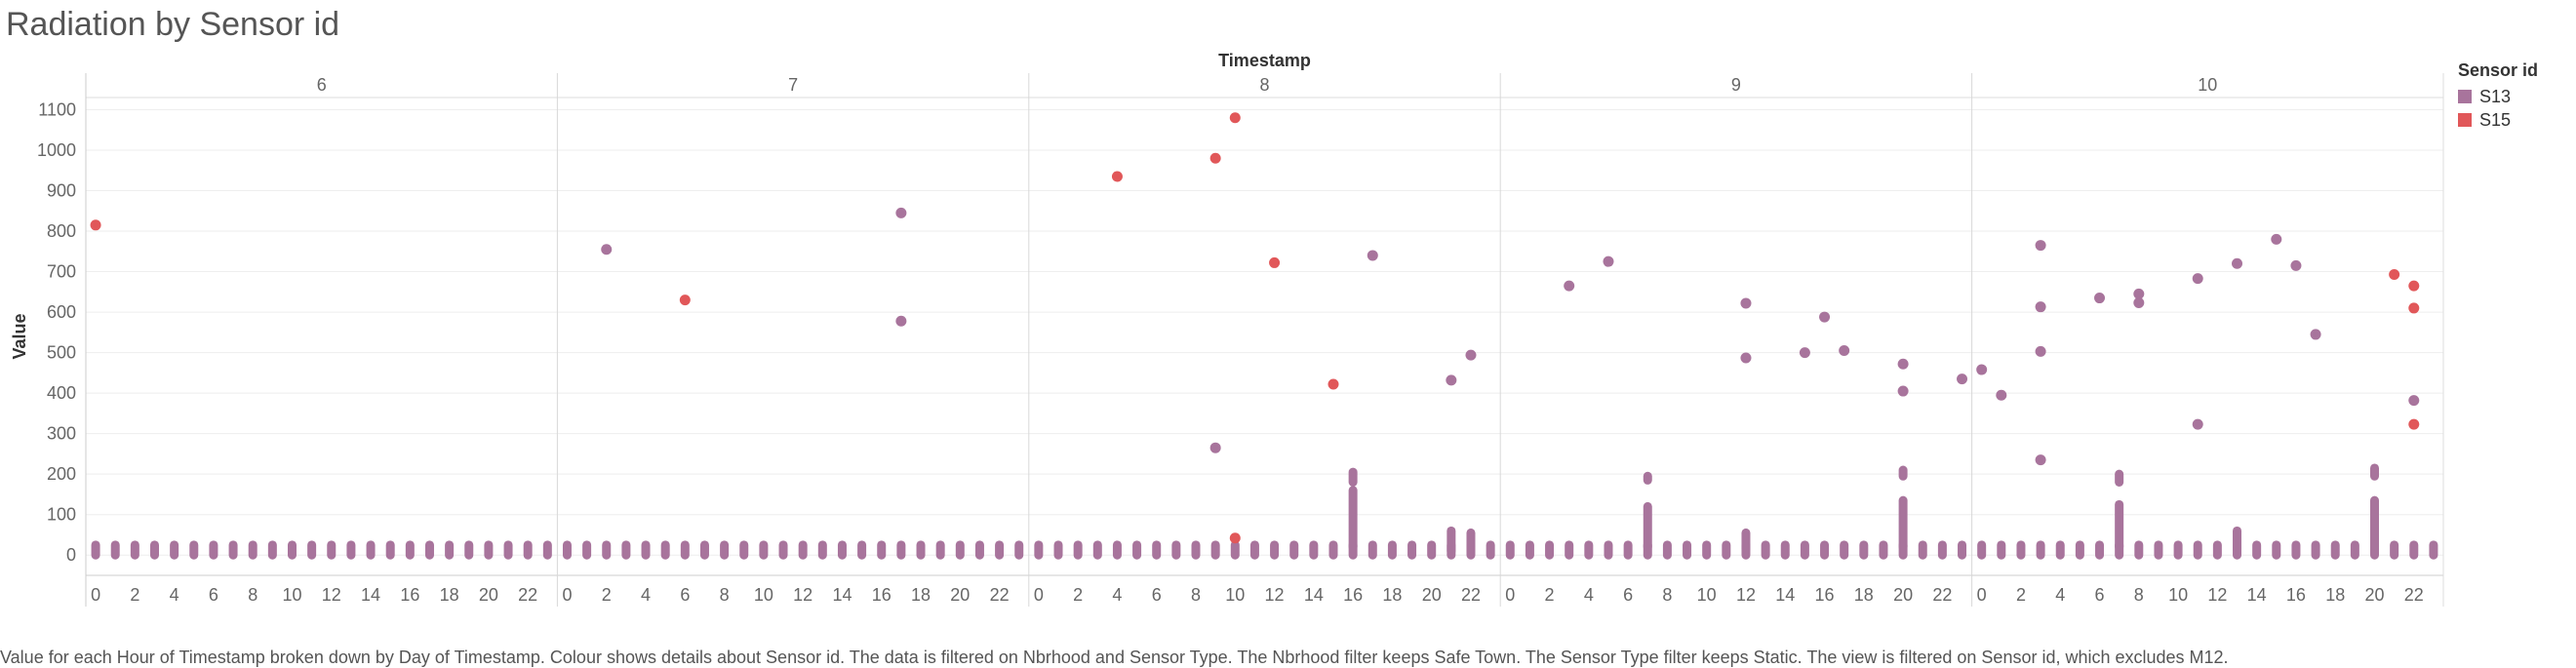 This screenshot has height=668, width=2576. What do you see at coordinates (71, 555) in the screenshot?
I see `y-tick-label: 0` at bounding box center [71, 555].